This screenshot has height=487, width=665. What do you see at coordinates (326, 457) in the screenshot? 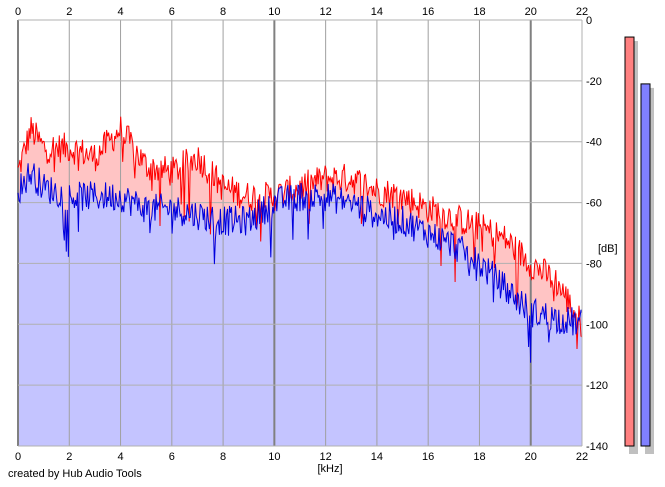
I see `x-tick-label-bottom: 12` at bounding box center [326, 457].